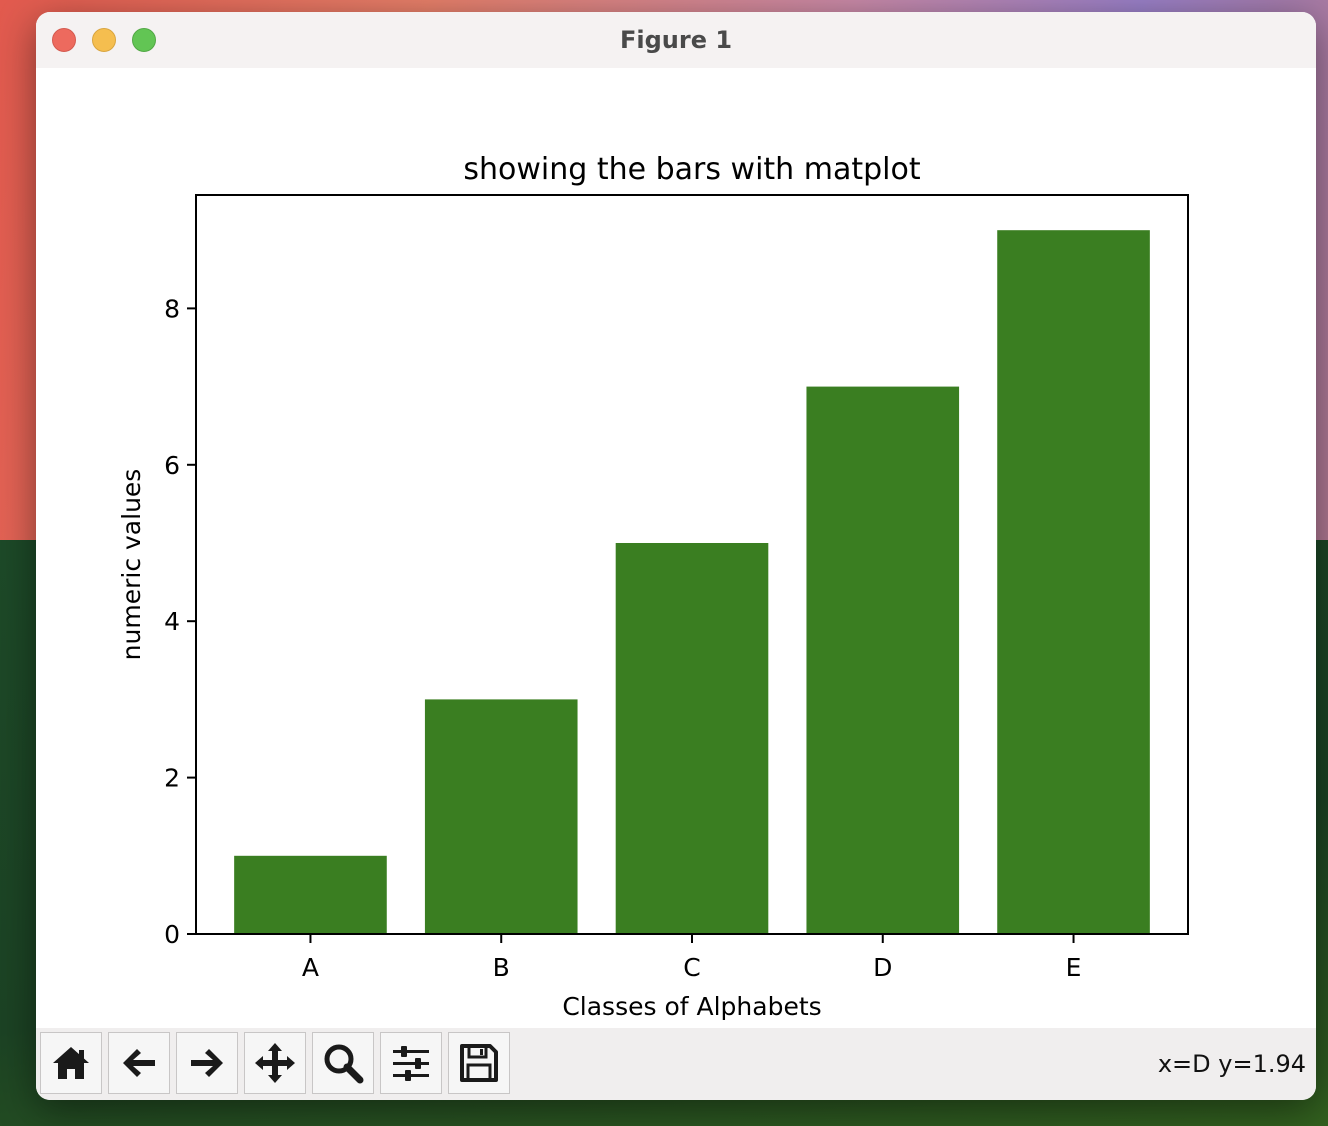 This screenshot has width=1328, height=1126. Describe the element at coordinates (172, 934) in the screenshot. I see `y-tick-label-0: 0` at that location.